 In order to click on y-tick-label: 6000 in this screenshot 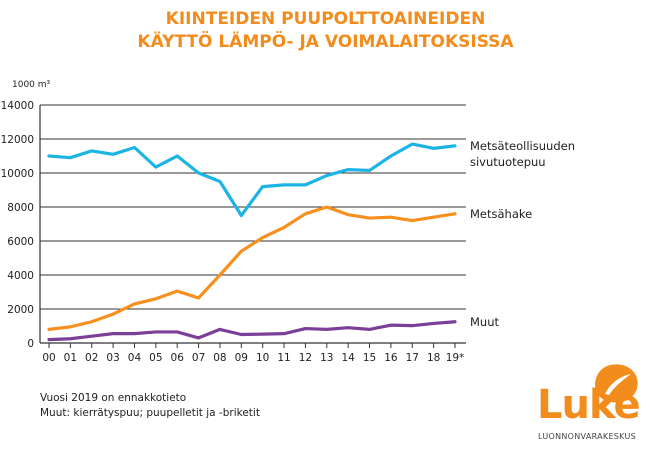, I will do `click(20, 242)`.